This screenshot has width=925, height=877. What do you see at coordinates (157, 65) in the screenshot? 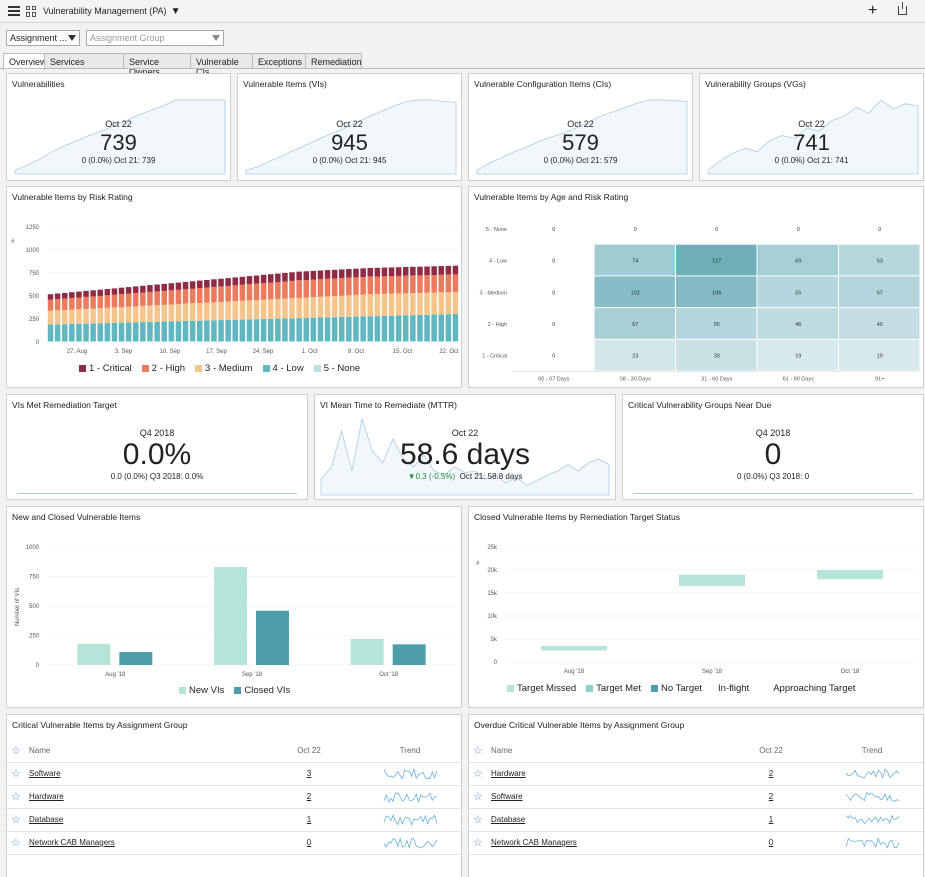
I see `tab-service-owners: Service Owners` at bounding box center [157, 65].